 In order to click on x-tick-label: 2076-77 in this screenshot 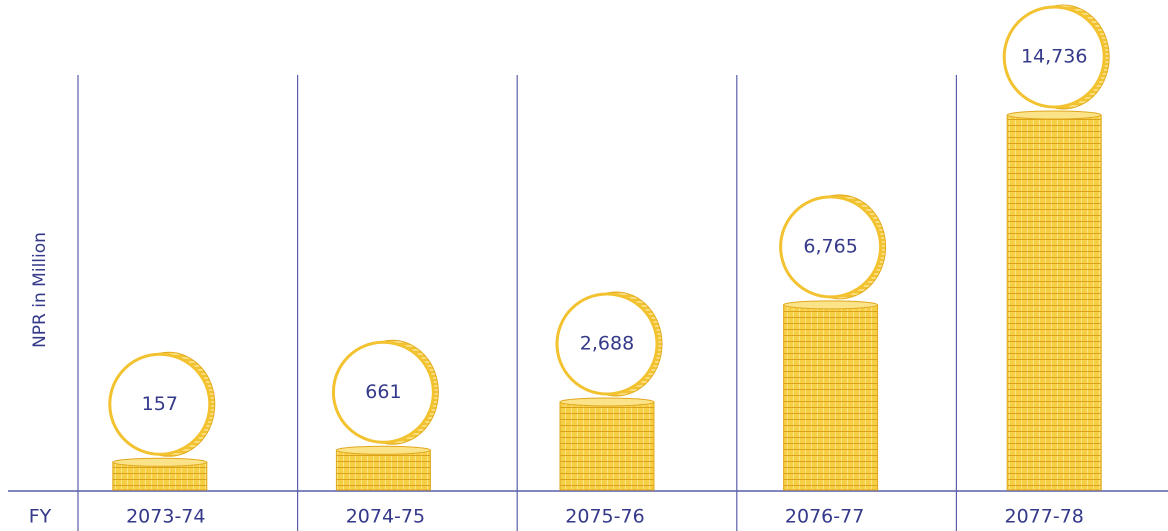, I will do `click(824, 517)`.